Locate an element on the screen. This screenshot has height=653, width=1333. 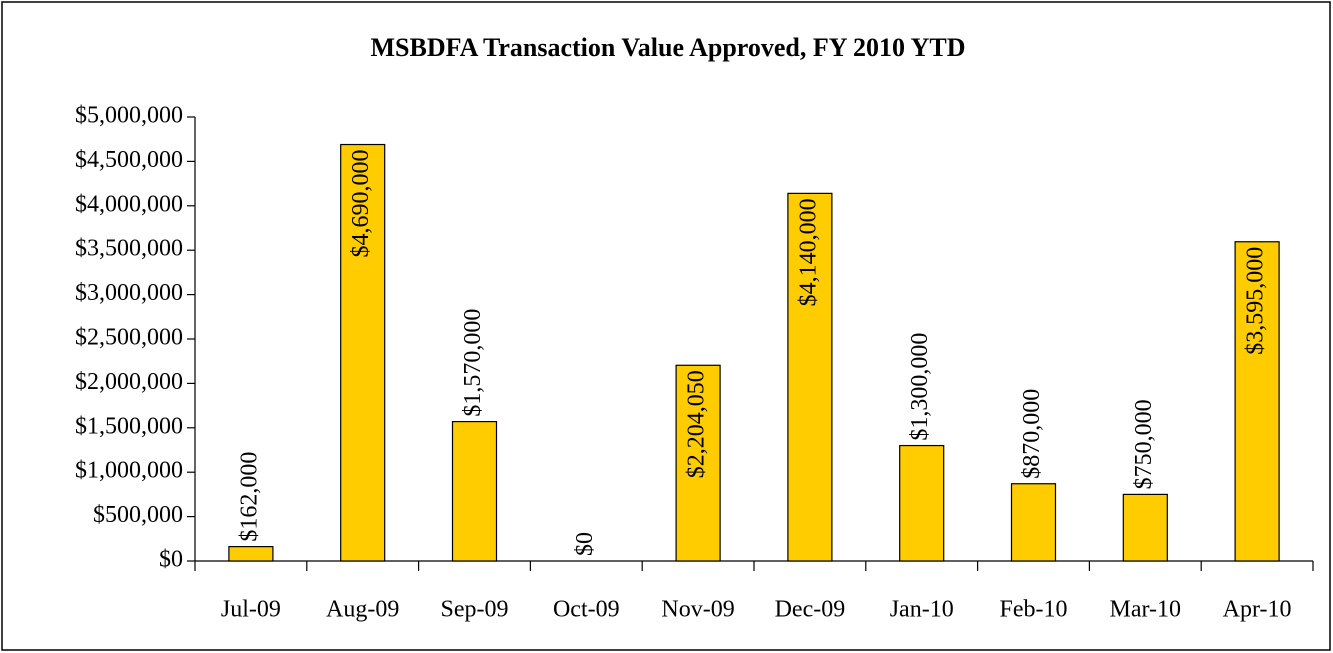
y-tick-label: $4,500,000 is located at coordinates (129, 160).